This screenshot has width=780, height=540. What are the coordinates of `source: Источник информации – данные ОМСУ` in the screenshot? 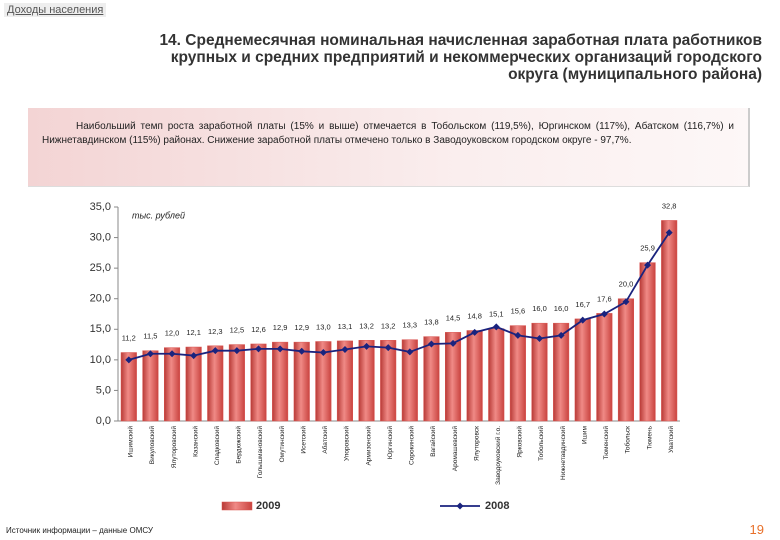 It's located at (79, 530).